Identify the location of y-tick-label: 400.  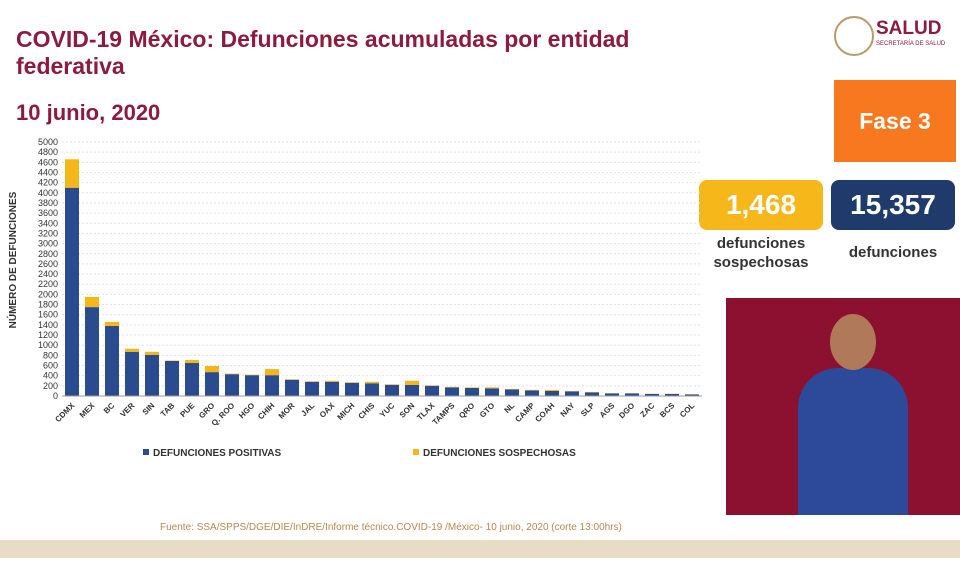
(50, 376).